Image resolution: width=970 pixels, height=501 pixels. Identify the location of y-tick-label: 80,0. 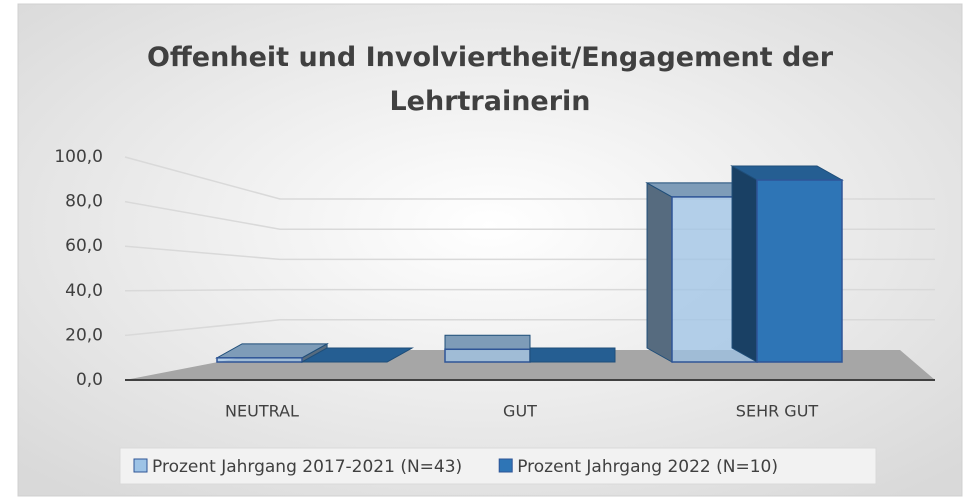
(84, 202).